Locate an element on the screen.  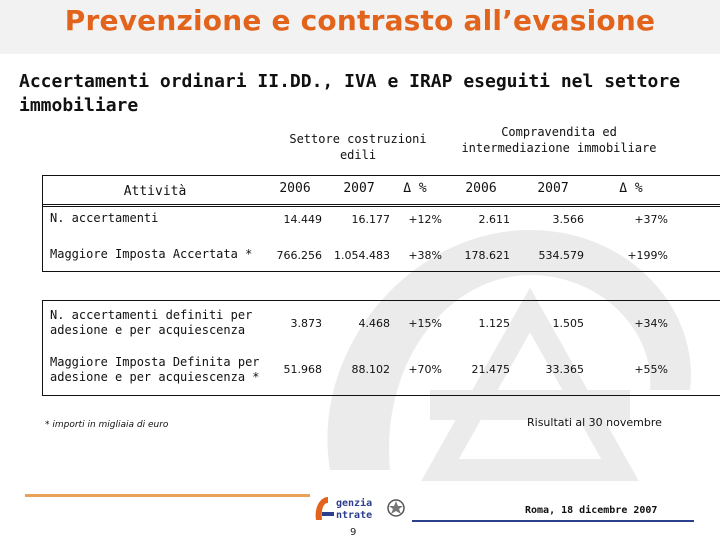
page-number: 9 is located at coordinates (353, 532).